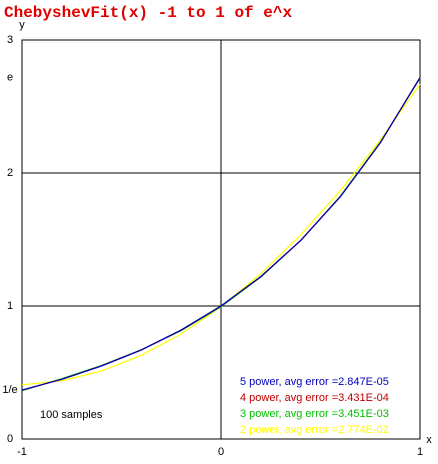 This screenshot has height=464, width=438. I want to click on y-tick-label: 3, so click(10, 40).